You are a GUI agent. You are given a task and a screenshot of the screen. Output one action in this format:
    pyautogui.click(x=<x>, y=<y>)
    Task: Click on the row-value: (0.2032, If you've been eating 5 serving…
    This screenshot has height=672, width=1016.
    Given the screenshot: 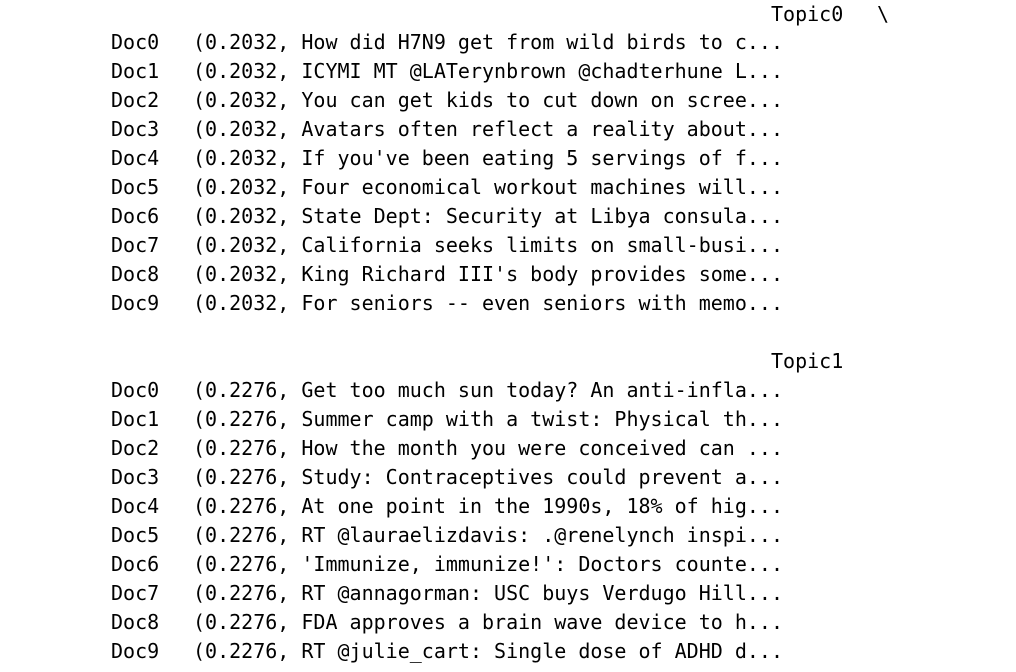 What is the action you would take?
    pyautogui.click(x=488, y=158)
    